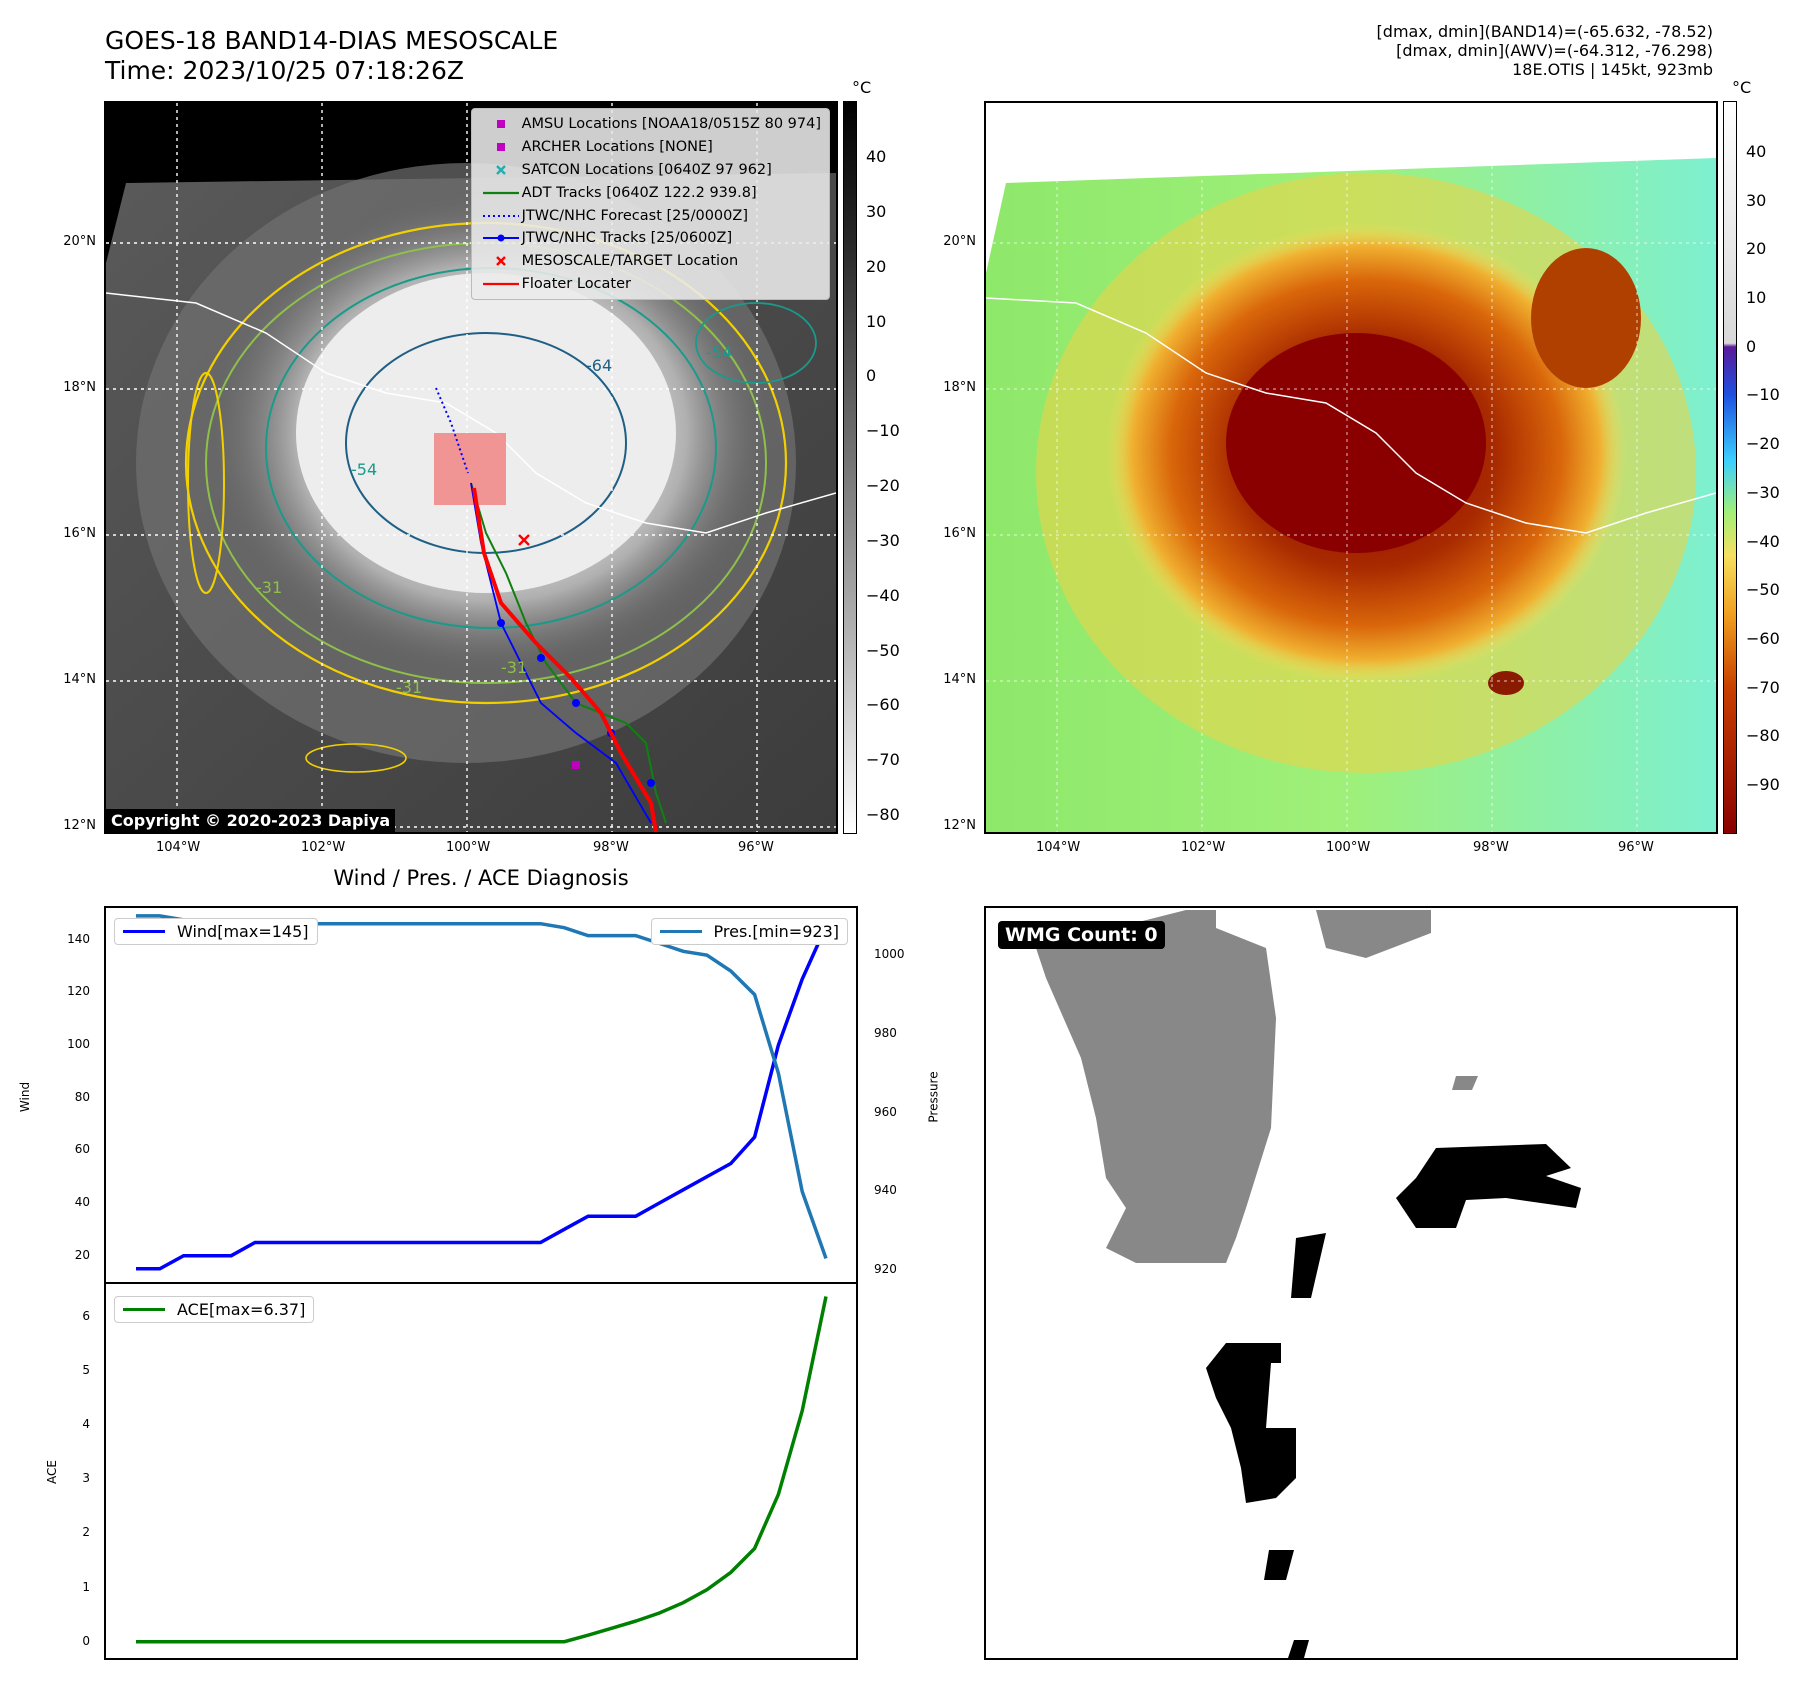 This screenshot has width=1797, height=1690. I want to click on dotted-line-icon, so click(501, 216).